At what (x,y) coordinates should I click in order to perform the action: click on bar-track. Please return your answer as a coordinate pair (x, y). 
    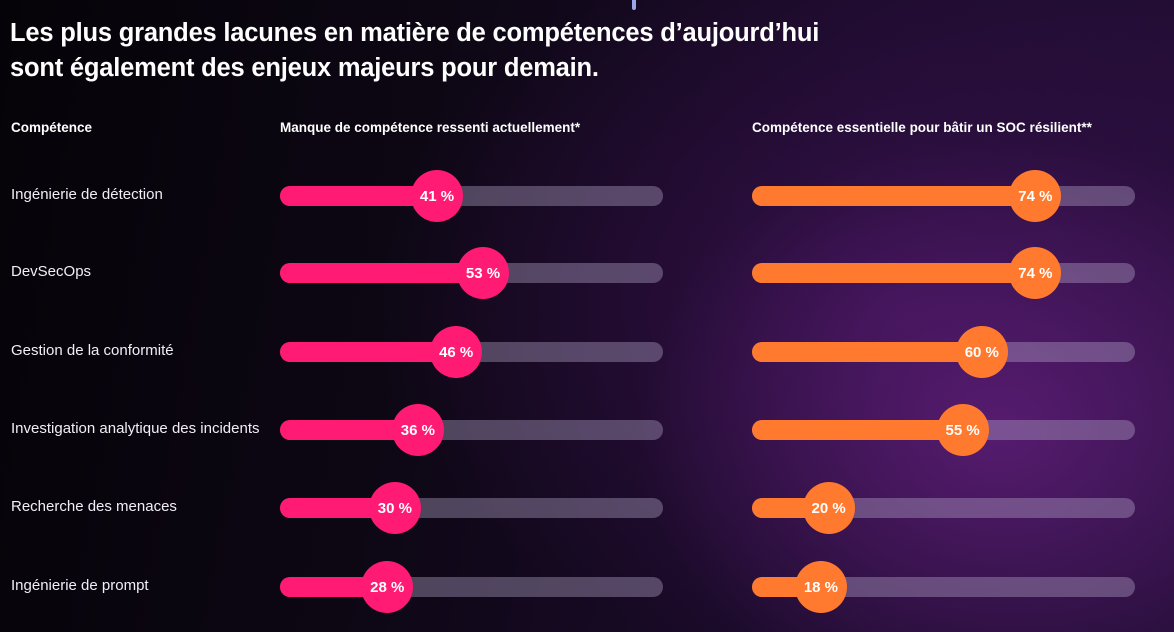
    Looking at the image, I should click on (943, 587).